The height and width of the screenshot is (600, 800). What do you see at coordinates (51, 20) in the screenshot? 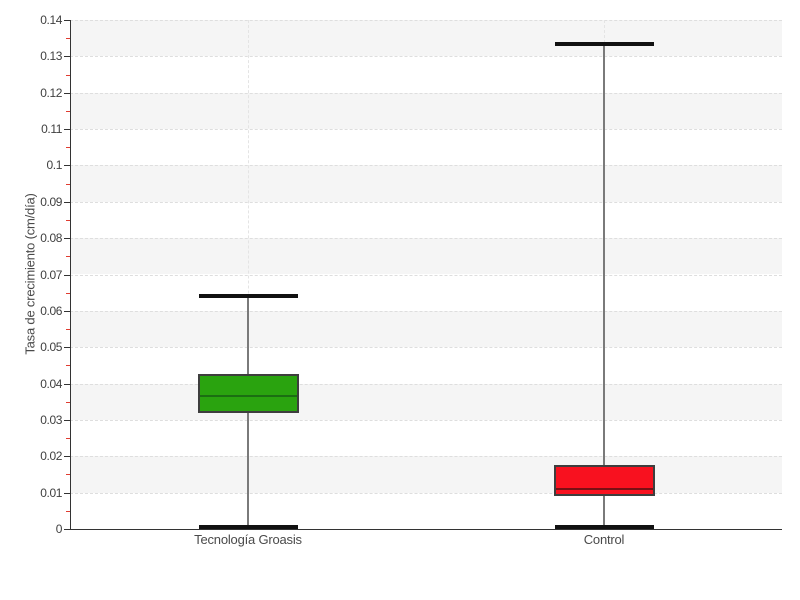
I see `y-tick-label: 0.14` at bounding box center [51, 20].